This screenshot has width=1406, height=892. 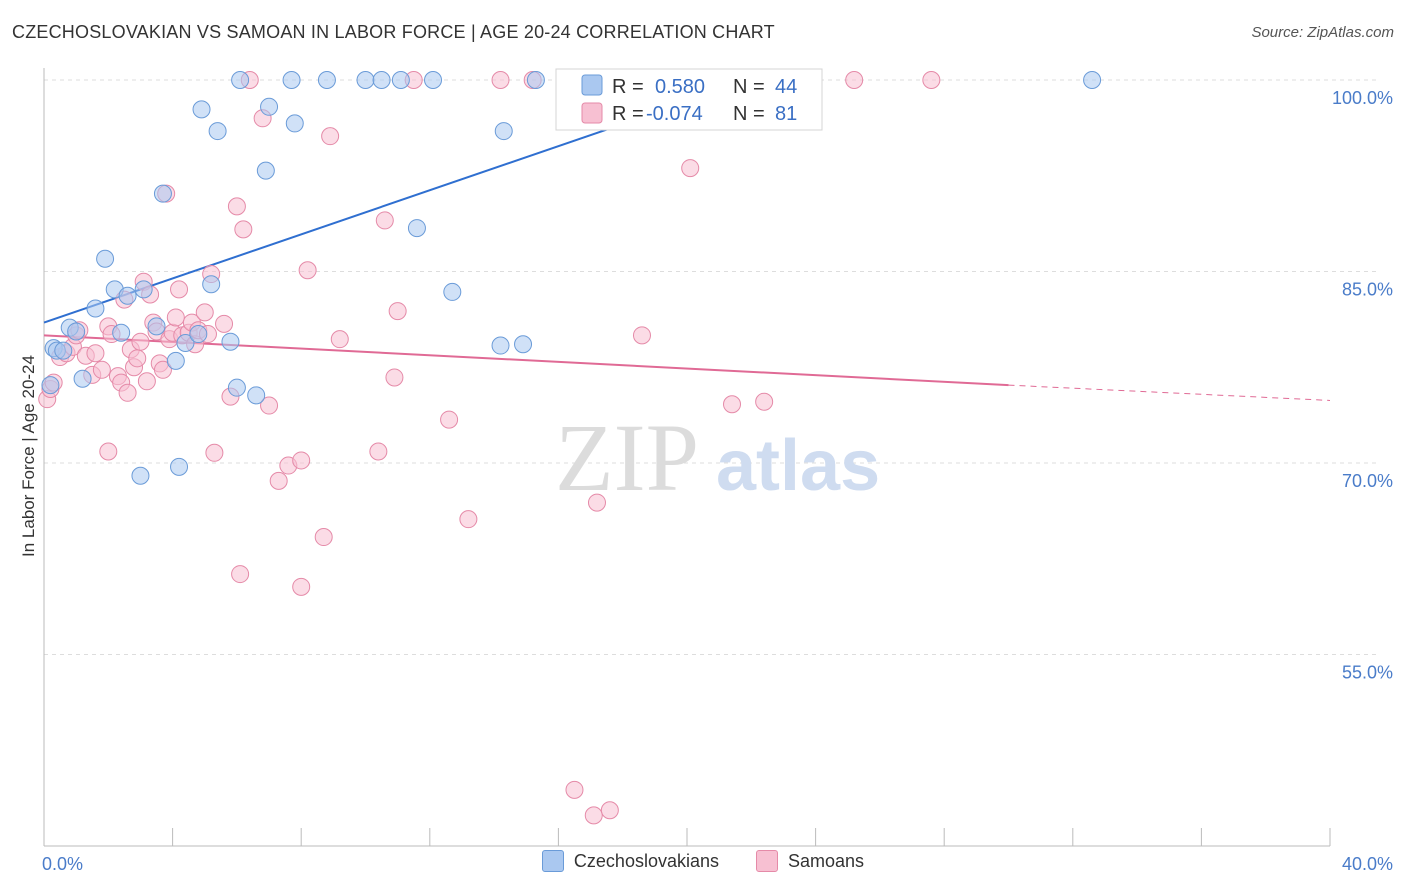 I want to click on stats-r-value-pink: -0.074, so click(x=674, y=114).